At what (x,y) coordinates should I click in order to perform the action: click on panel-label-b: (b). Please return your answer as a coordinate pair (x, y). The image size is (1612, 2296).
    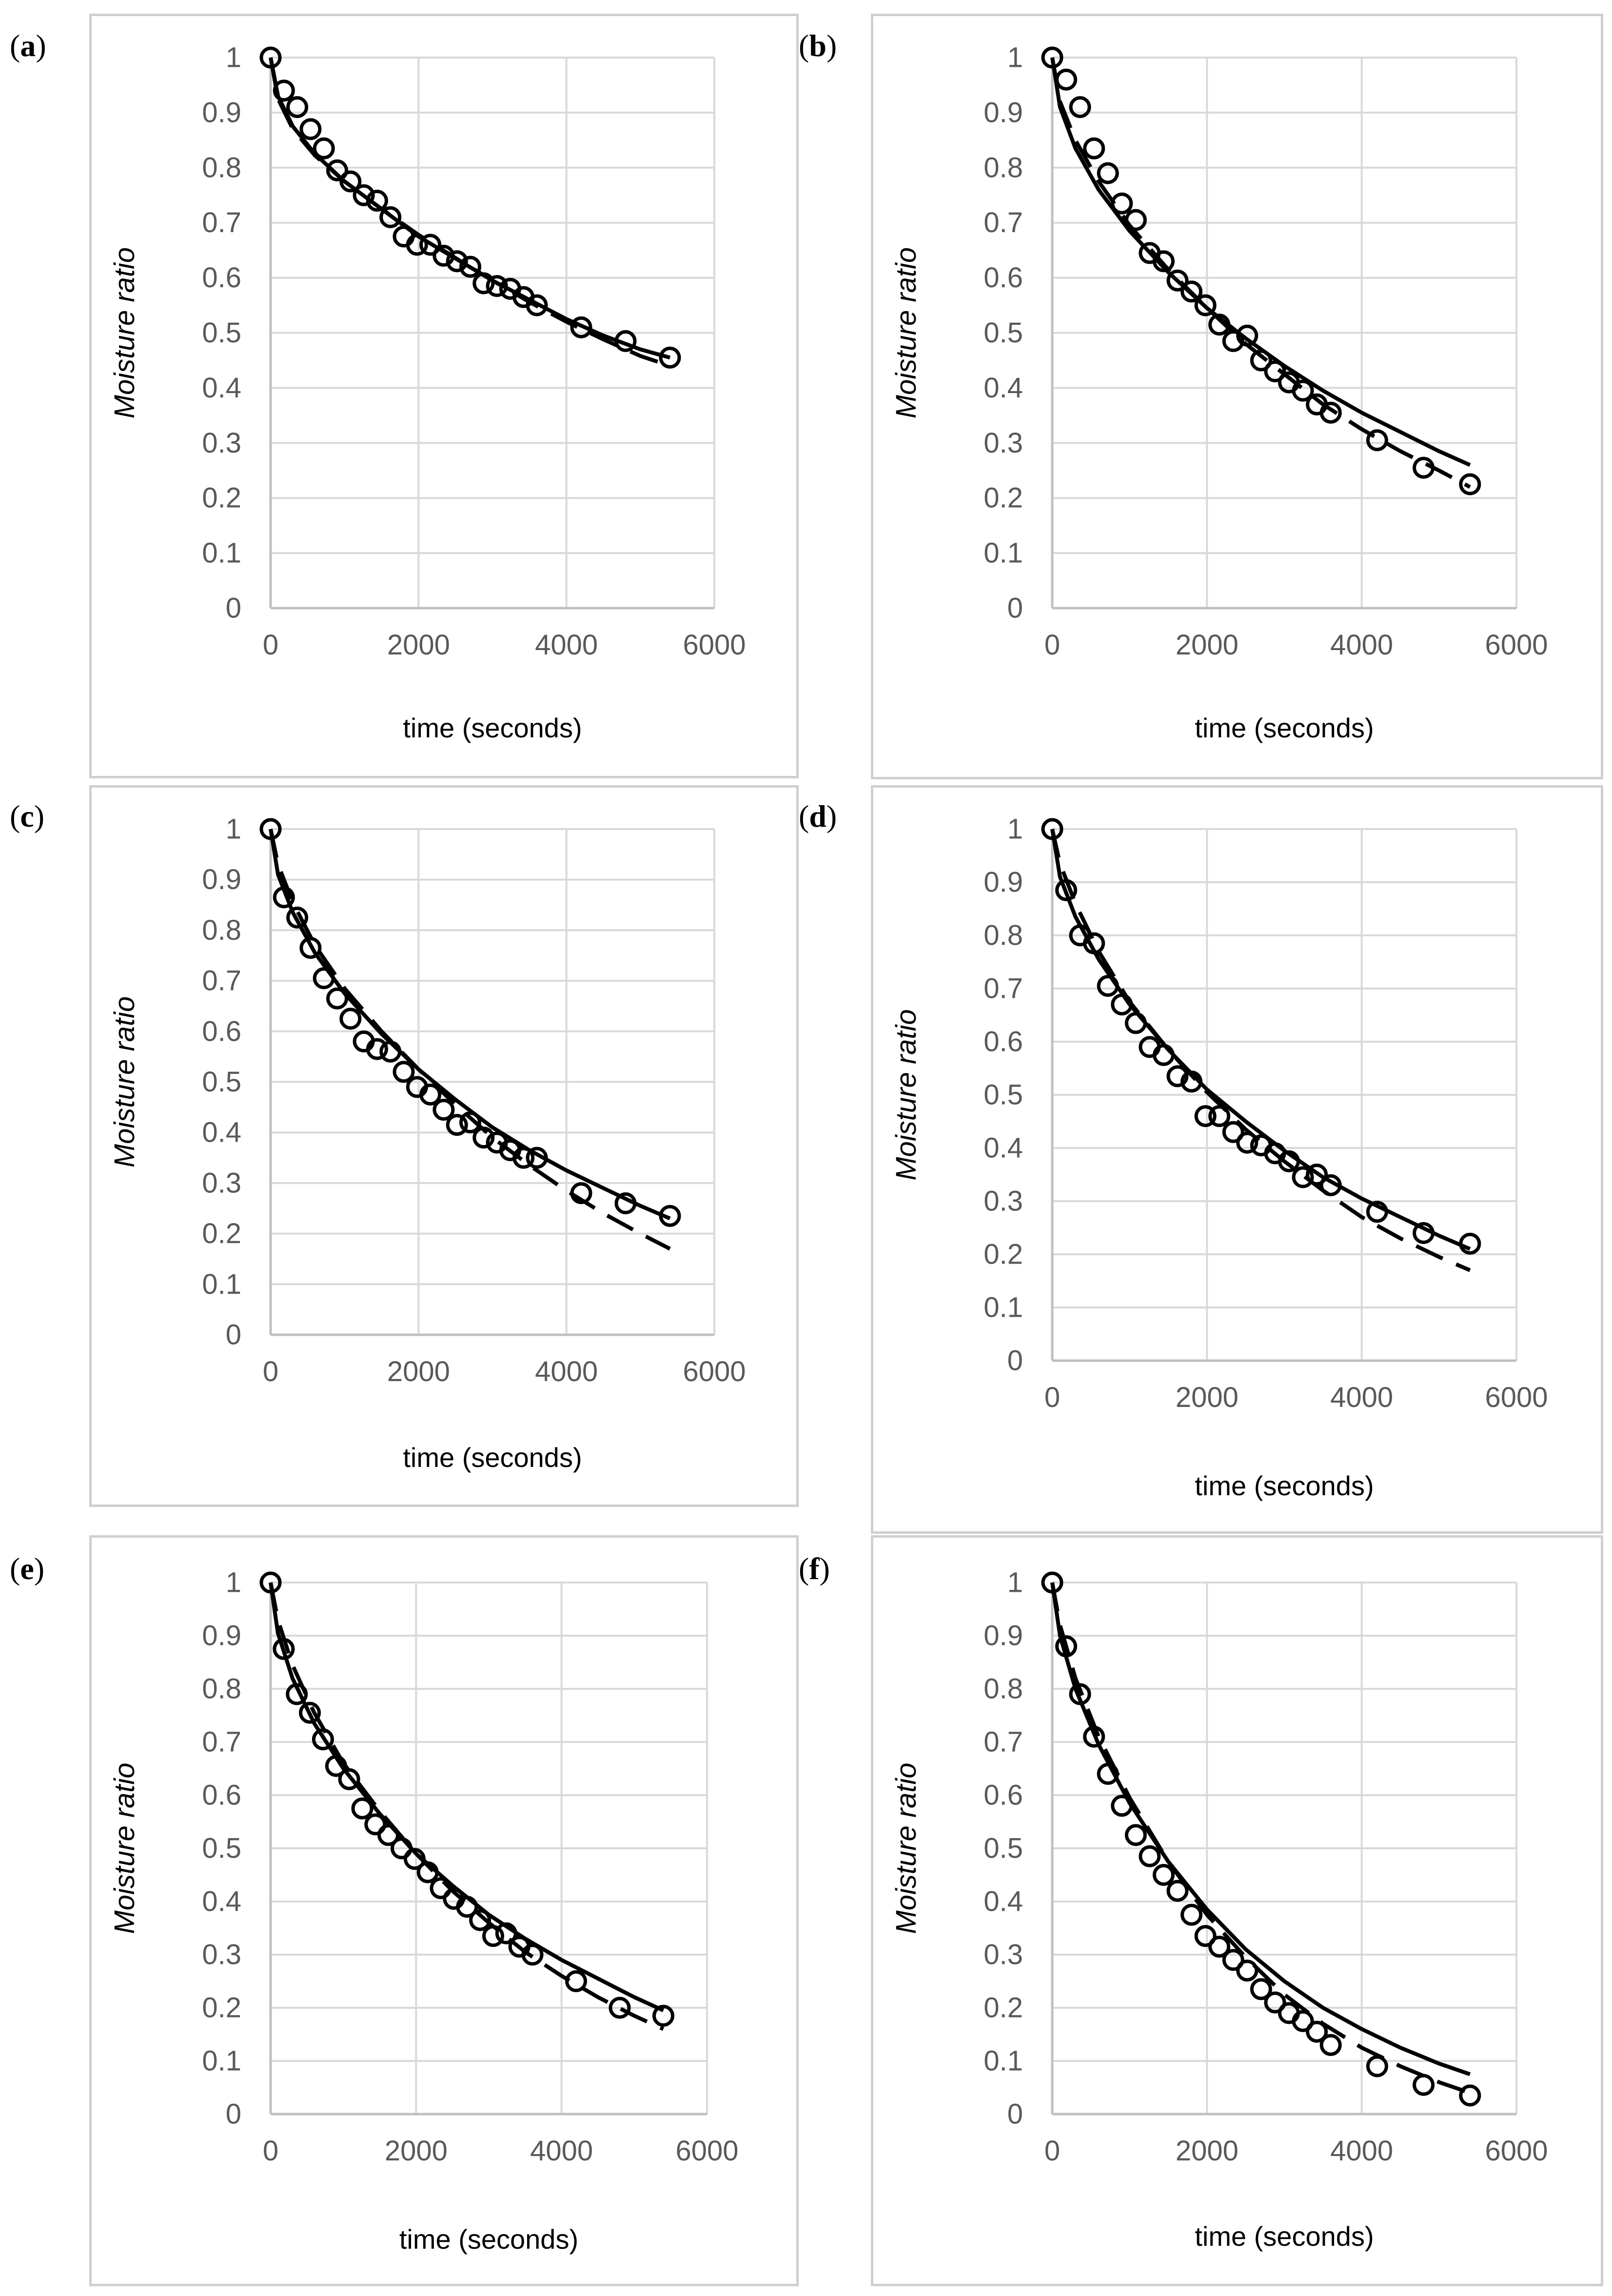
    Looking at the image, I should click on (818, 45).